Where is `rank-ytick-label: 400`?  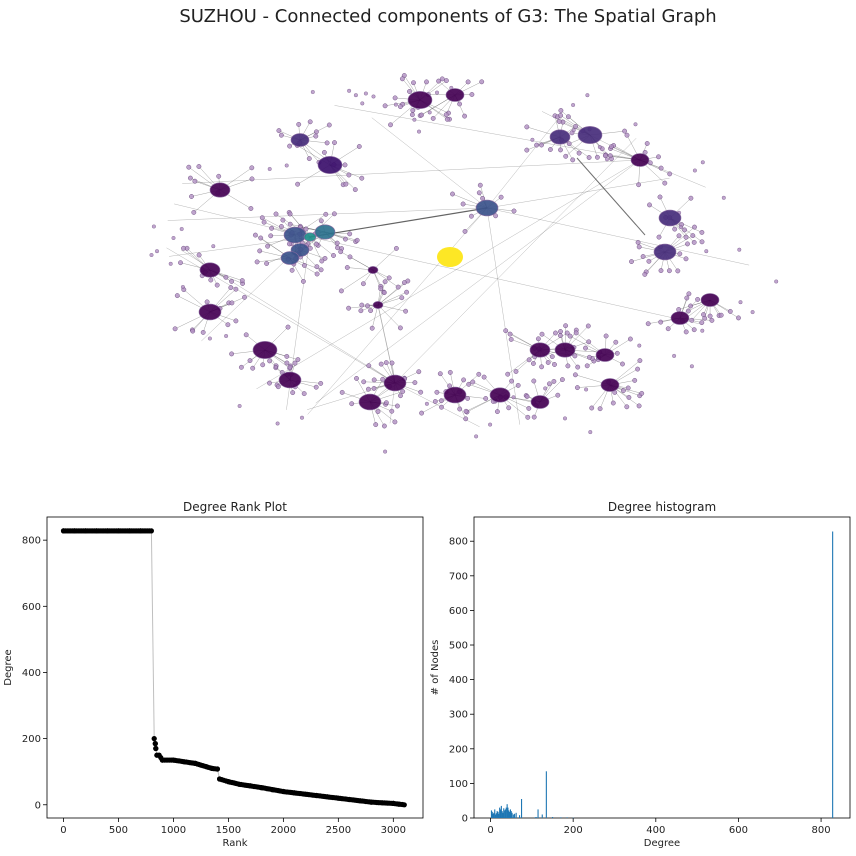
rank-ytick-label: 400 is located at coordinates (31, 673).